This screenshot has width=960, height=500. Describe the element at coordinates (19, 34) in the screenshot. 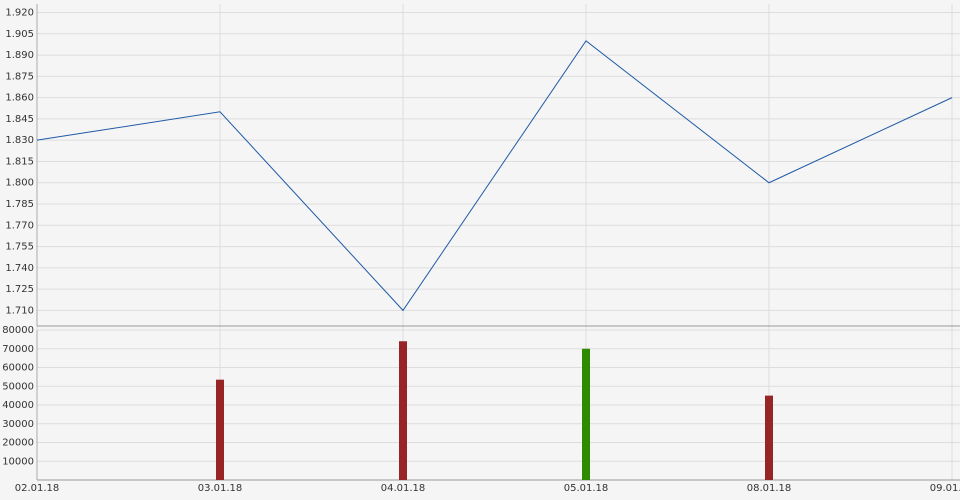

I see `y-tick-label: 1.905` at that location.